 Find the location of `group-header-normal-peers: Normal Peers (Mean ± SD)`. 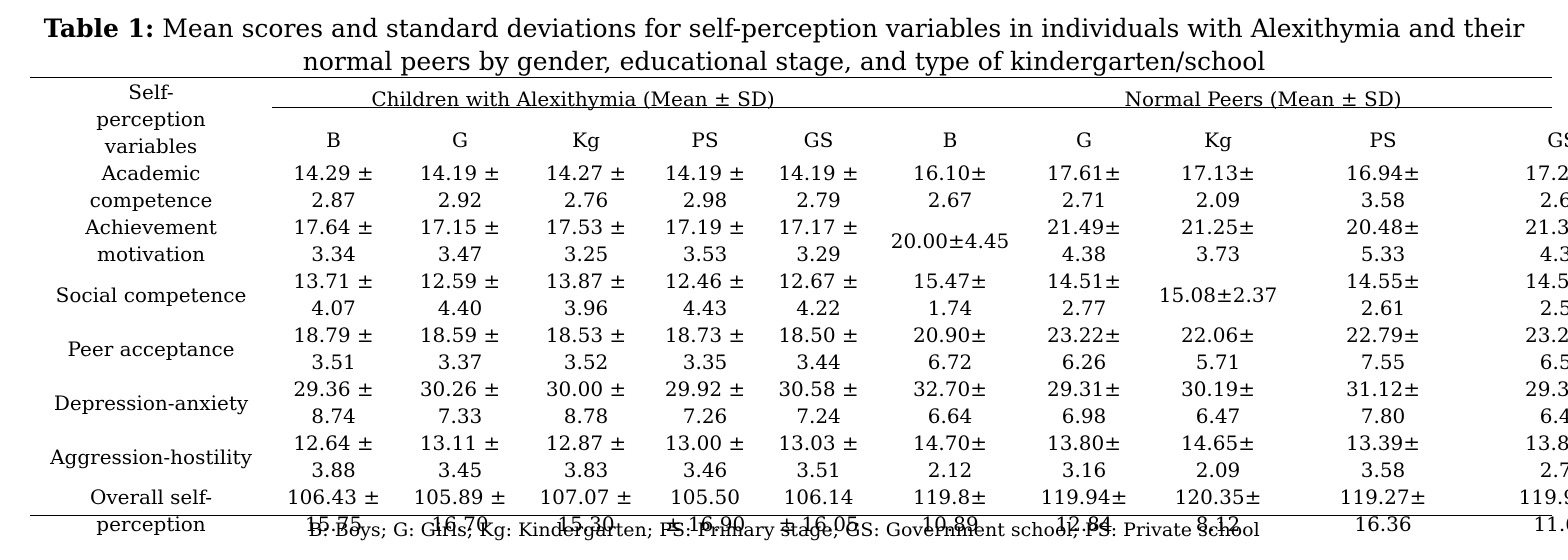

group-header-normal-peers: Normal Peers (Mean ± SD) is located at coordinates (1263, 99).